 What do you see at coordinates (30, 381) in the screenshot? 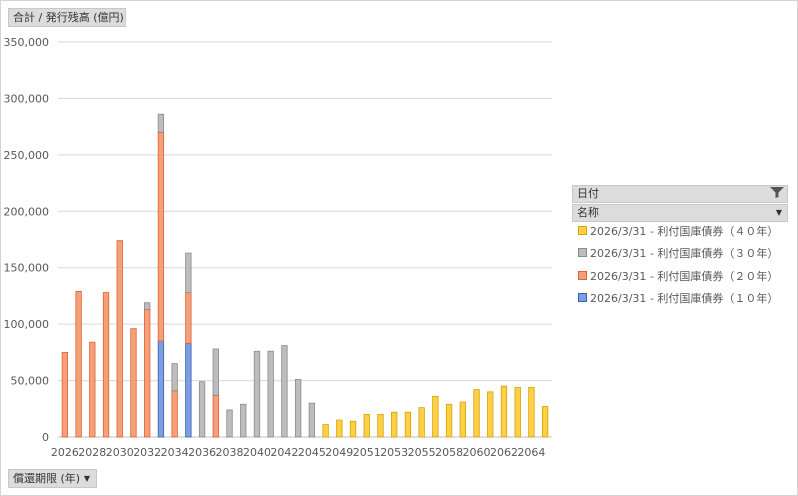
I see `y-tick-label: 50,000` at bounding box center [30, 381].